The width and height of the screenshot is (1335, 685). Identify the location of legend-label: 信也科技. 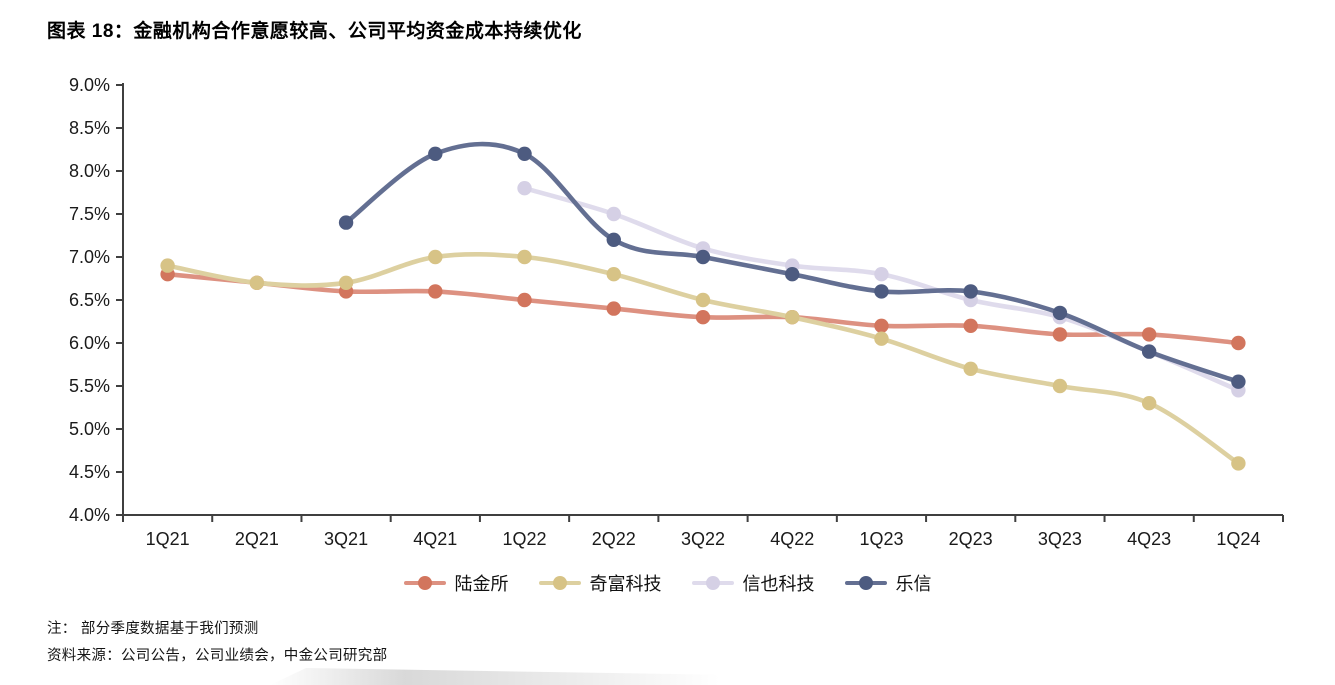
(778, 584).